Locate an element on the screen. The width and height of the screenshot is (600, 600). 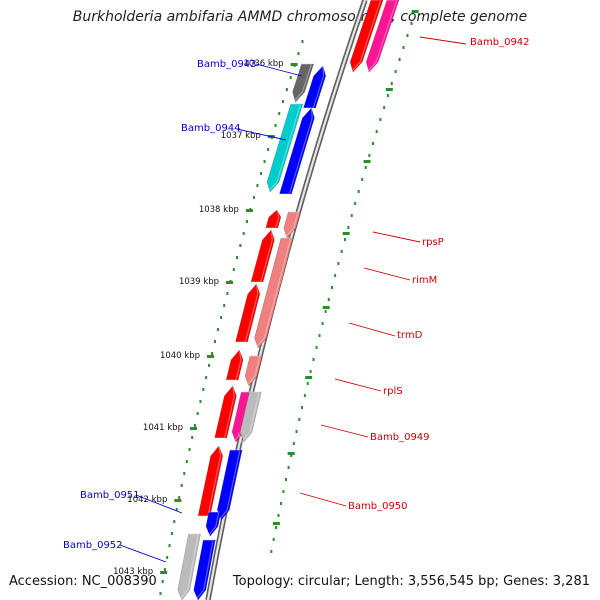
gene-bamb-0944-b is located at coordinates (297, 151).